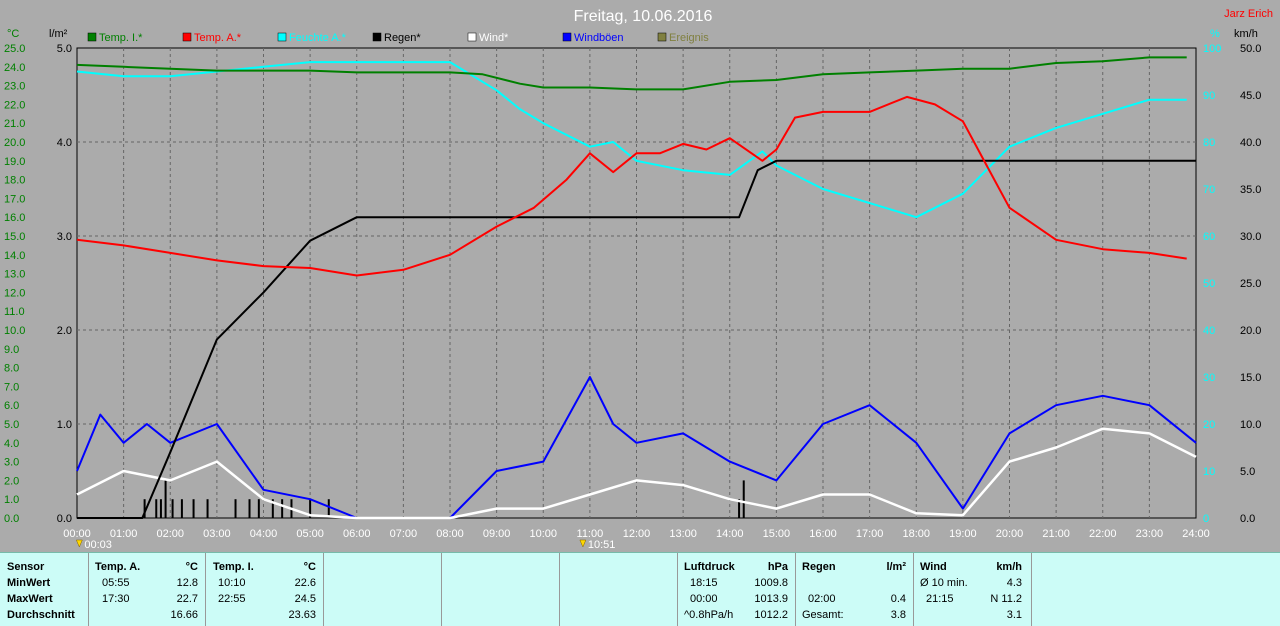  What do you see at coordinates (345, 545) in the screenshot?
I see `event-markers: 00:03 10:51` at bounding box center [345, 545].